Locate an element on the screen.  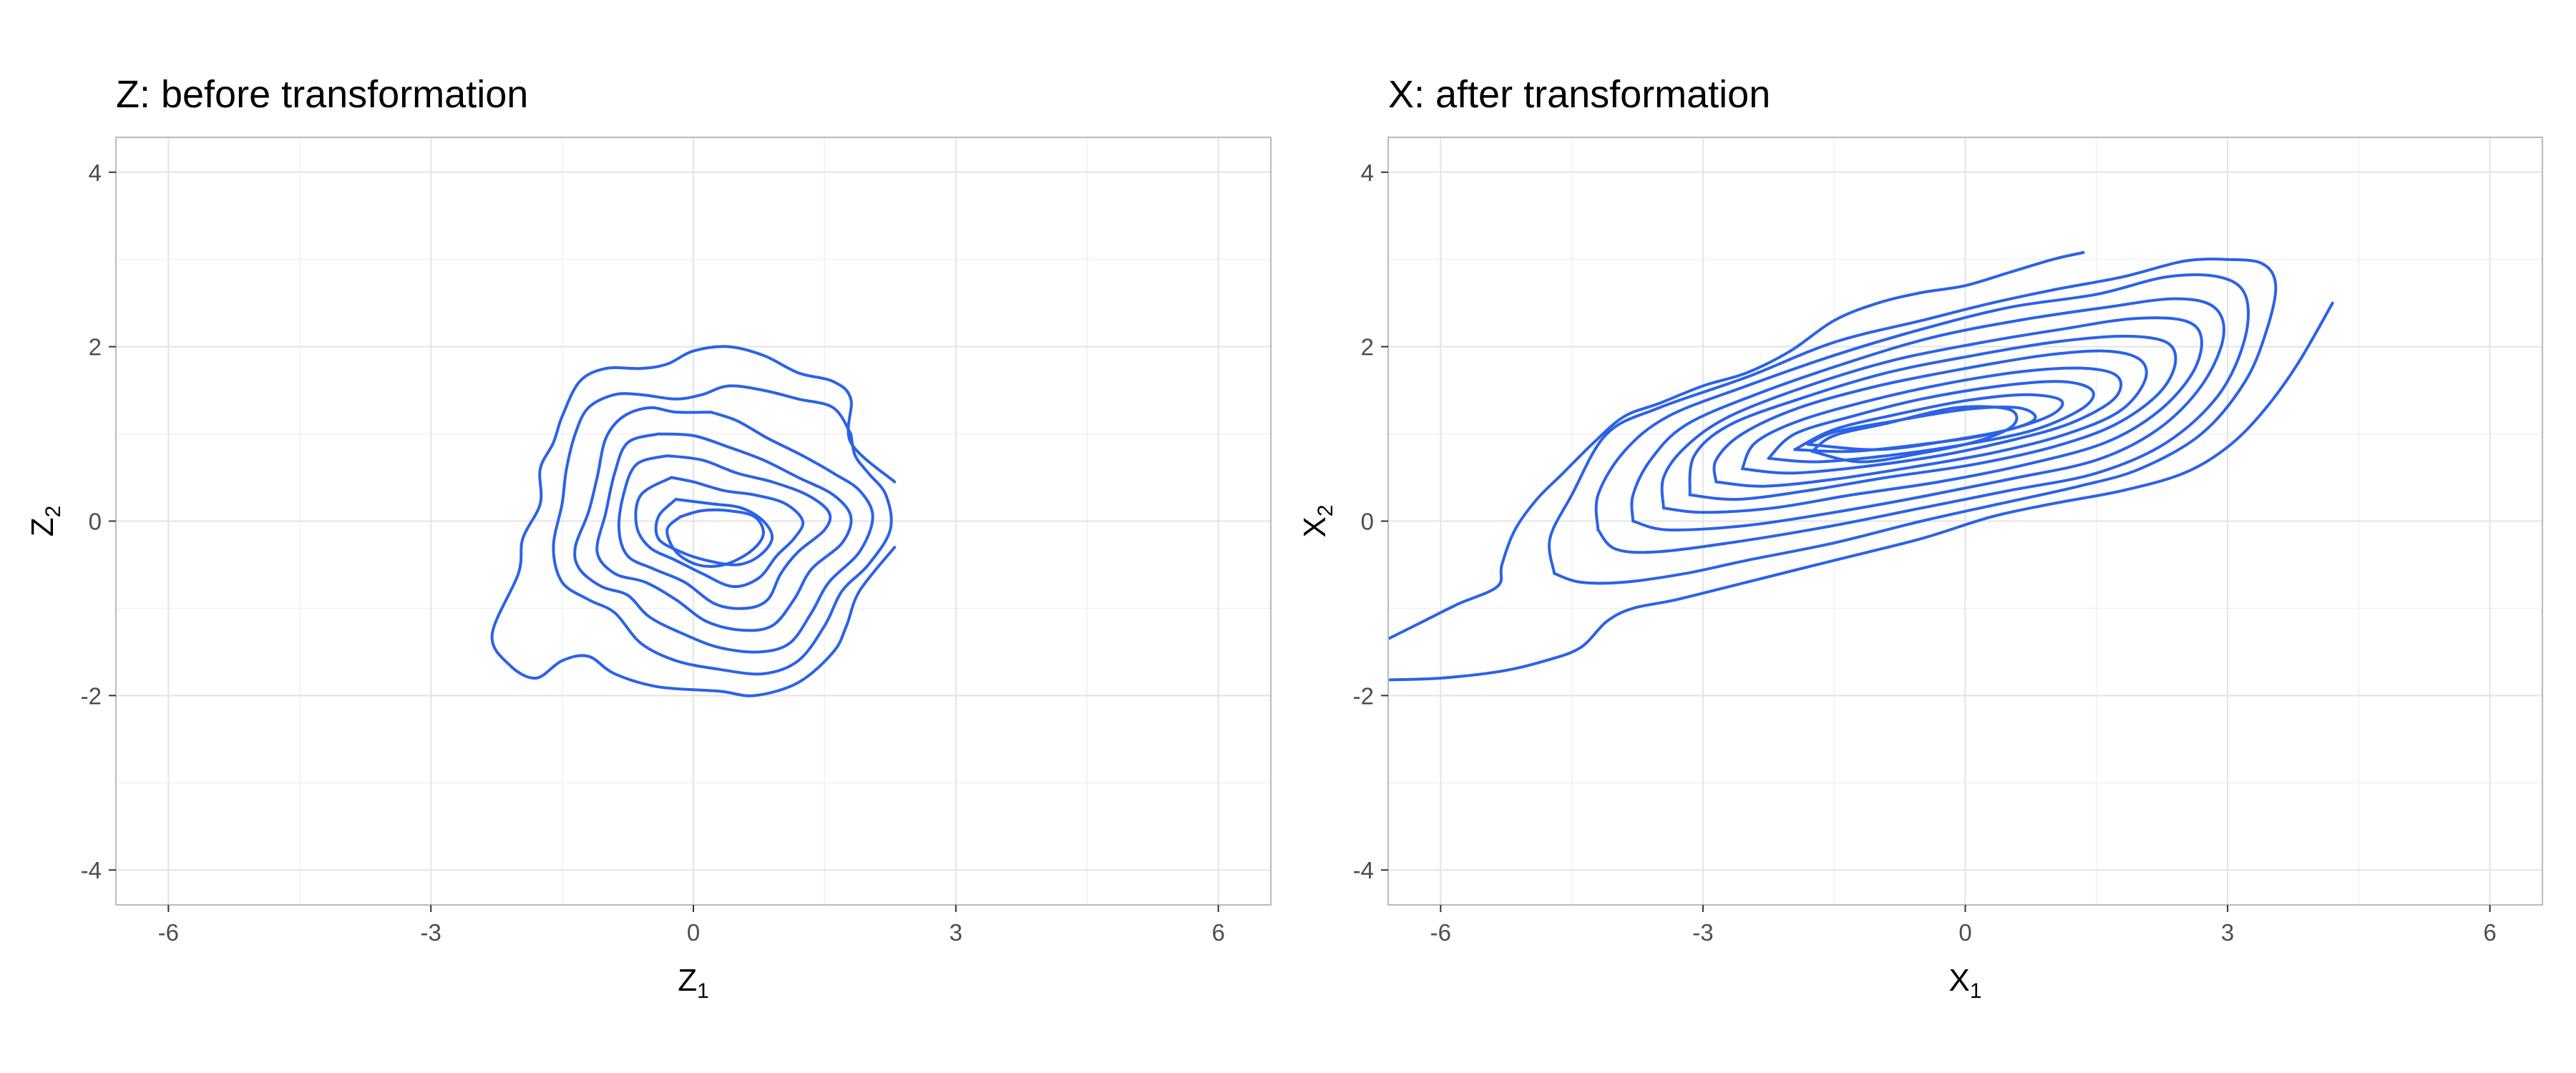
x-axis-title: X1 is located at coordinates (1964, 983).